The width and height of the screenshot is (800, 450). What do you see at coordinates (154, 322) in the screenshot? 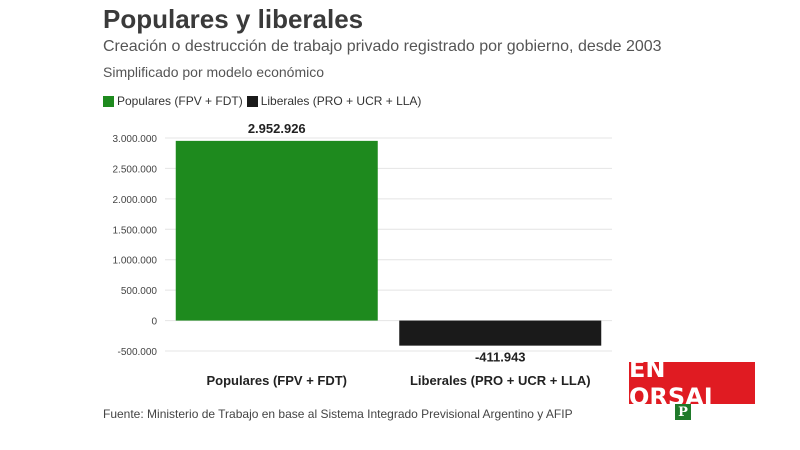
I see `y-tick-label: 0` at bounding box center [154, 322].